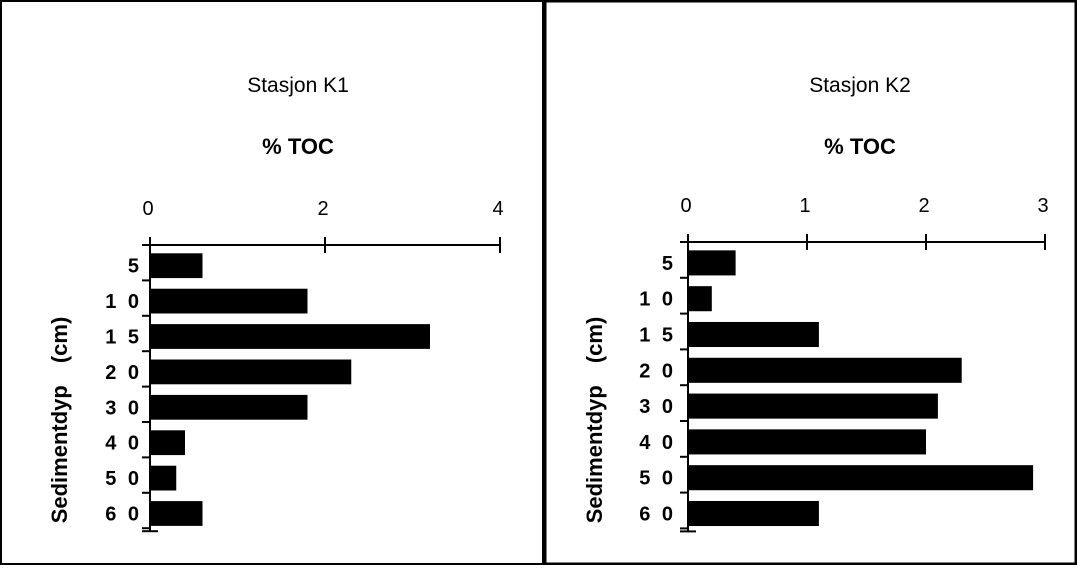 The image size is (1077, 570). Describe the element at coordinates (594, 454) in the screenshot. I see `y-axis-label-text-k2: Sedimentdyp` at that location.